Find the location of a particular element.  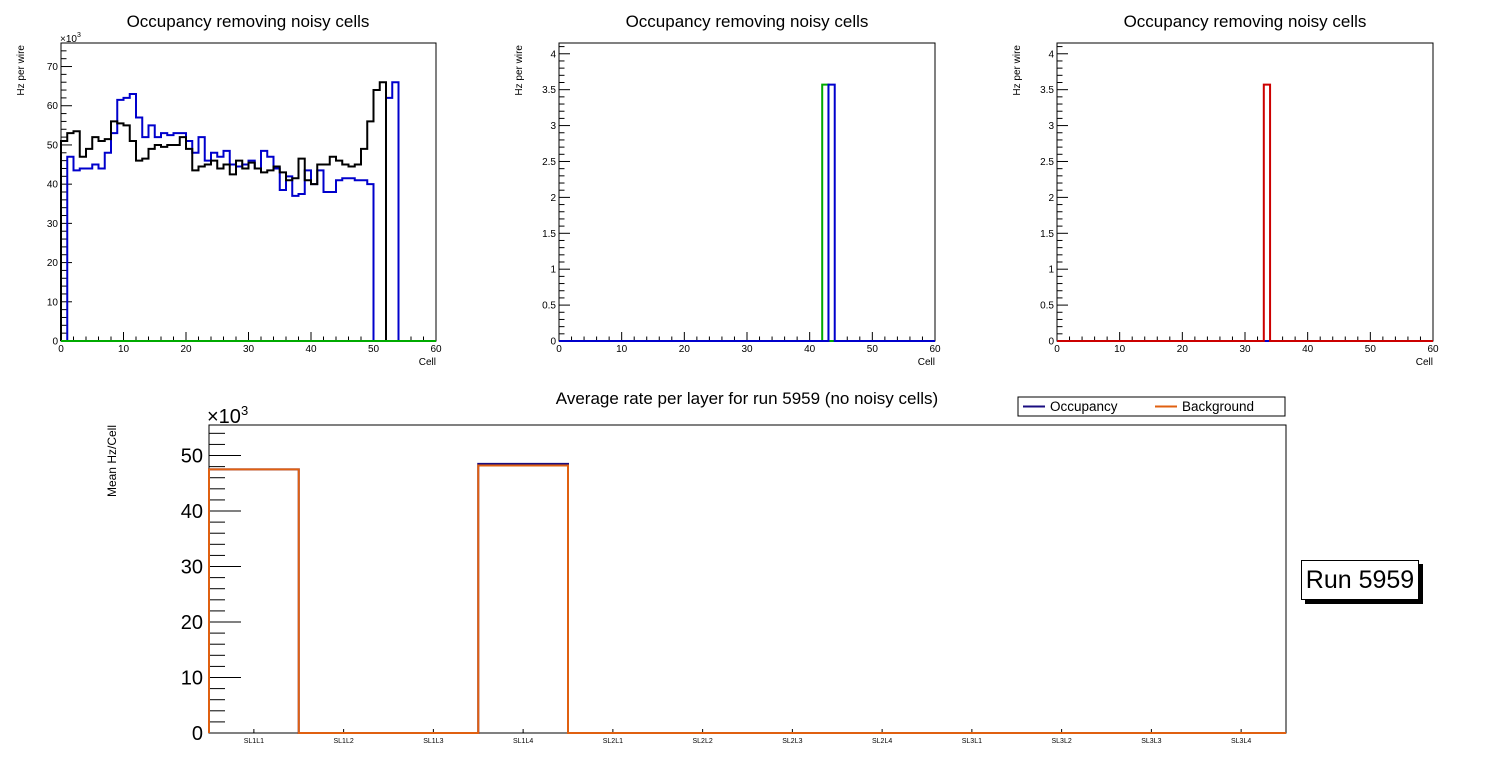

category-label: SL1L1 is located at coordinates (254, 741).